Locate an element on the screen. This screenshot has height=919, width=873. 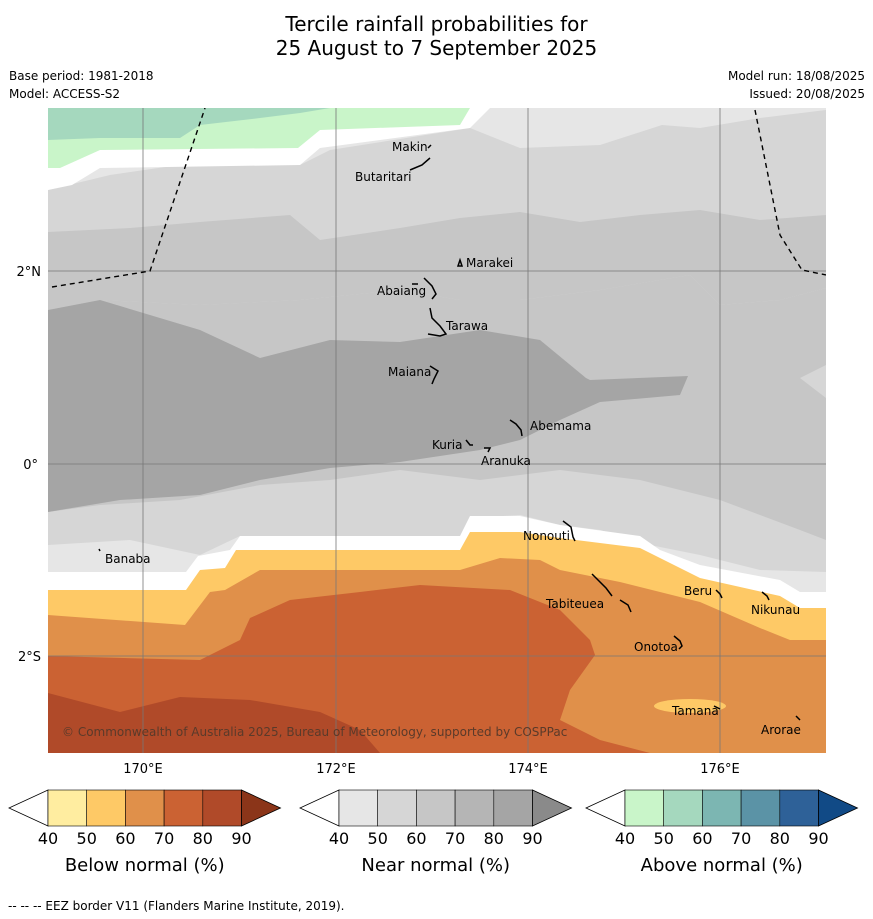
base-period: Base period: 1981-2018 is located at coordinates (81, 76).